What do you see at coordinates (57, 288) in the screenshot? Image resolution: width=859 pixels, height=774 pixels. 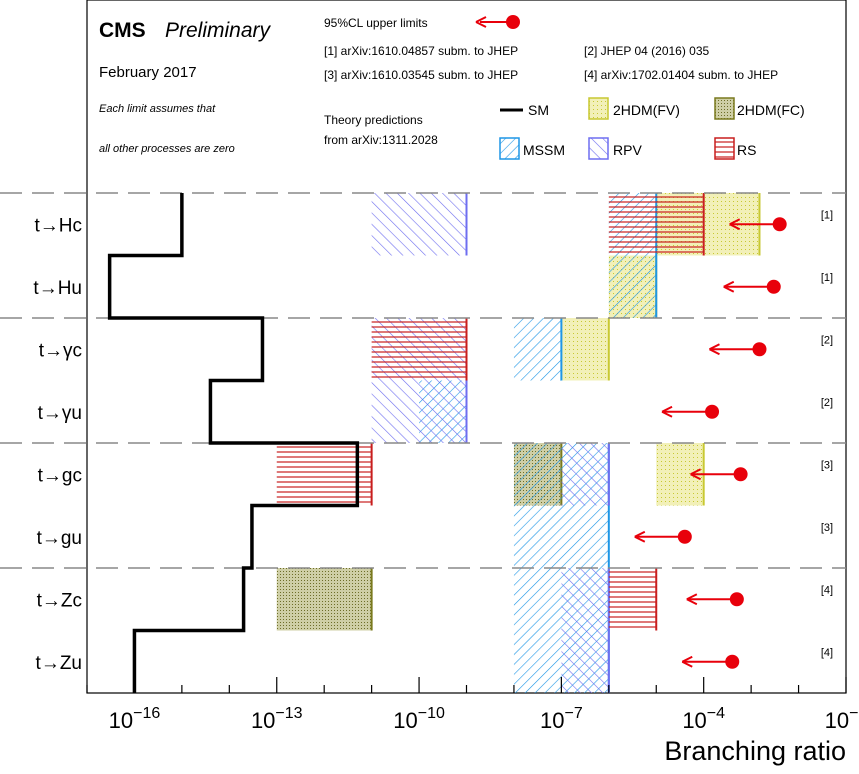 I see `category-label-1: t→Hu` at bounding box center [57, 288].